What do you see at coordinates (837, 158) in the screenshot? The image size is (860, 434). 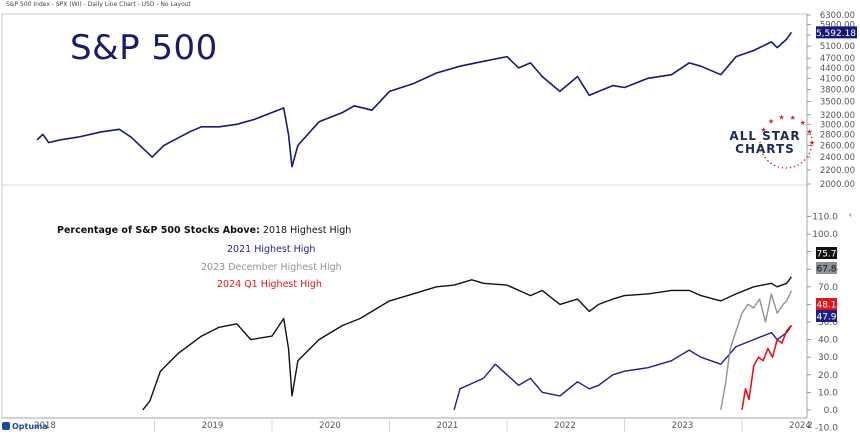 I see `upper-y-tick-label: 2400.00` at bounding box center [837, 158].